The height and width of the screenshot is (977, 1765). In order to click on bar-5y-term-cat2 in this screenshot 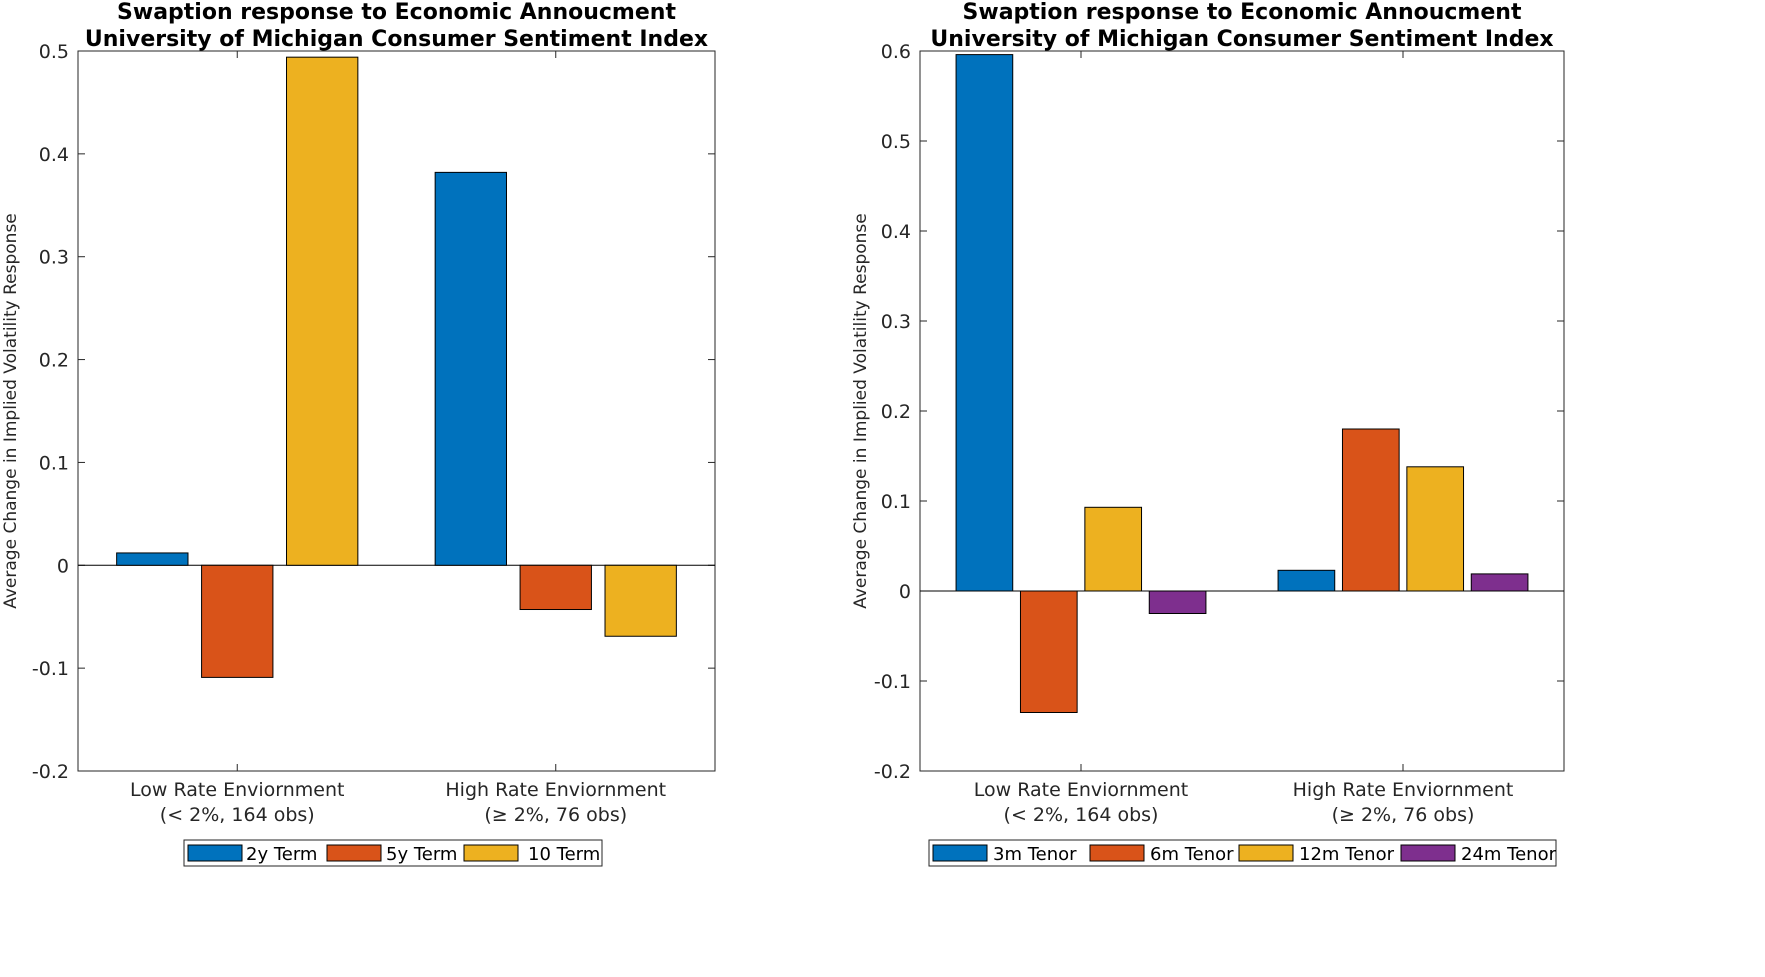, I will do `click(555, 587)`.